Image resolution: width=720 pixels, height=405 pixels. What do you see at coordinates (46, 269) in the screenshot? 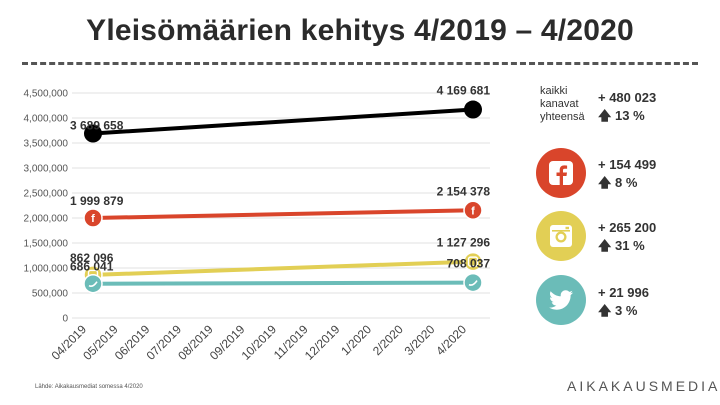
I see `y-tick-label: 1,000,000` at bounding box center [46, 269].